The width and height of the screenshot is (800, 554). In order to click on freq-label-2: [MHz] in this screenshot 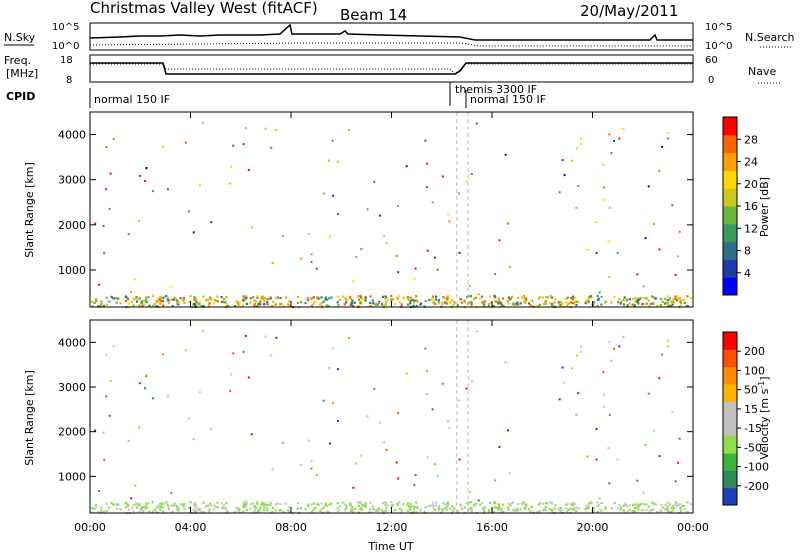, I will do `click(22, 73)`.